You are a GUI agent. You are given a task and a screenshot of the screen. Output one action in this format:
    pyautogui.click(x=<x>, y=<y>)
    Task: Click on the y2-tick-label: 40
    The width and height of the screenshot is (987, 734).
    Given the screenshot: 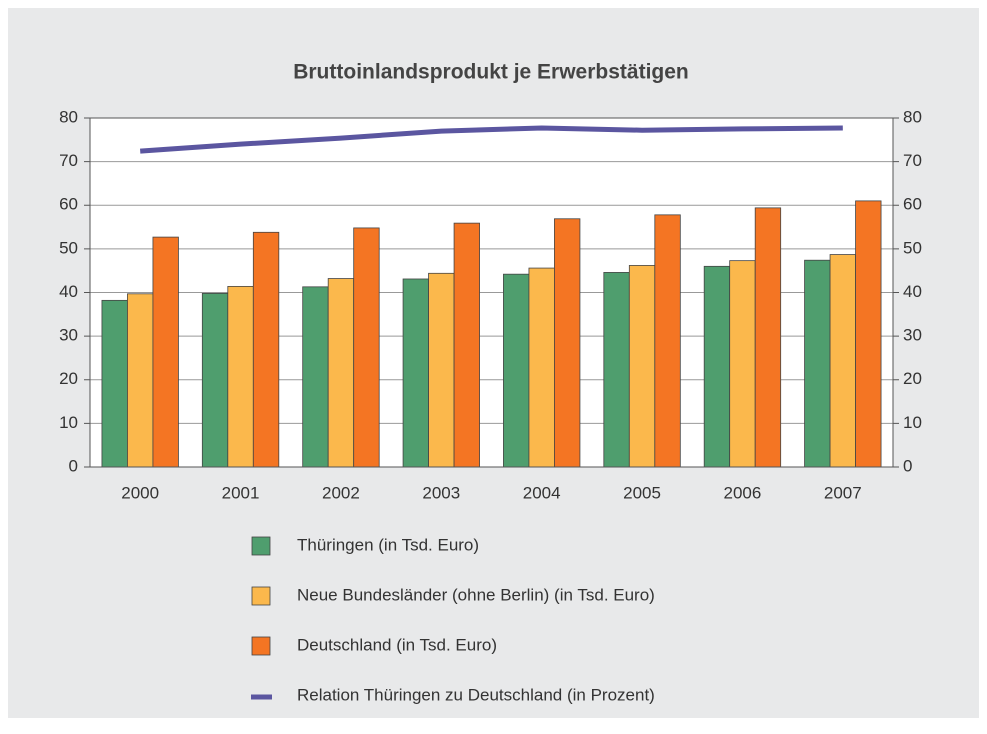 What is the action you would take?
    pyautogui.click(x=912, y=291)
    